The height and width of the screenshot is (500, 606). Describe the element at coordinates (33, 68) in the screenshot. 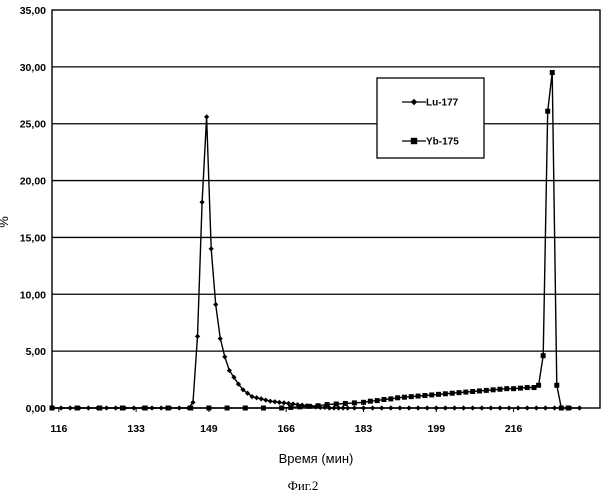

I see `y-tick-label: 30,00` at that location.